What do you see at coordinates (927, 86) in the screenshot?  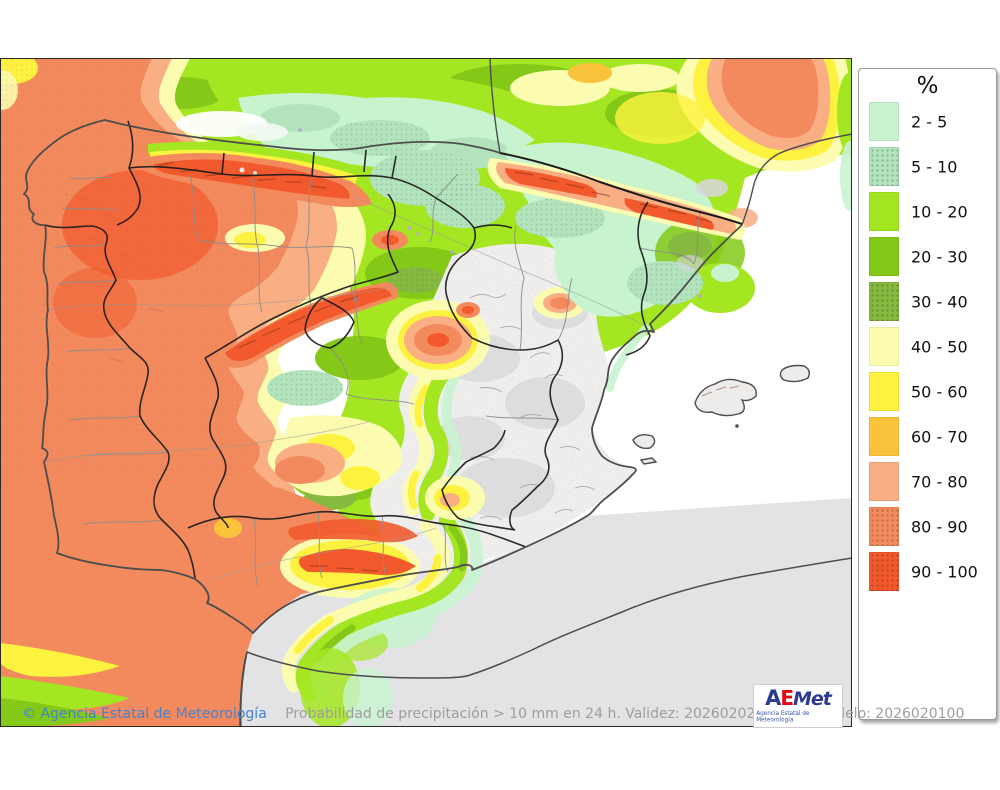 I see `legend-title: %` at bounding box center [927, 86].